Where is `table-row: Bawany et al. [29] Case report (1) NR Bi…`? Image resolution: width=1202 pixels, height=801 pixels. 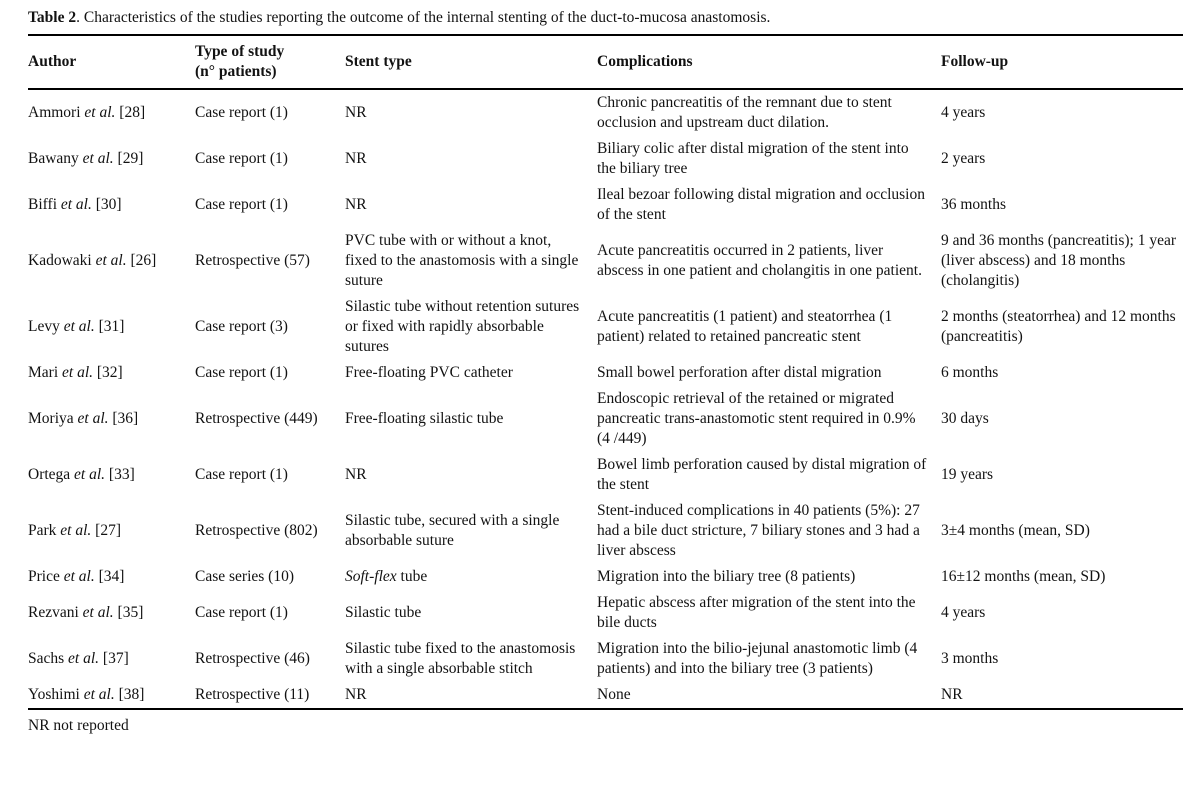
table-row: Bawany et al. [29] Case report (1) NR Bi… is located at coordinates (605, 159).